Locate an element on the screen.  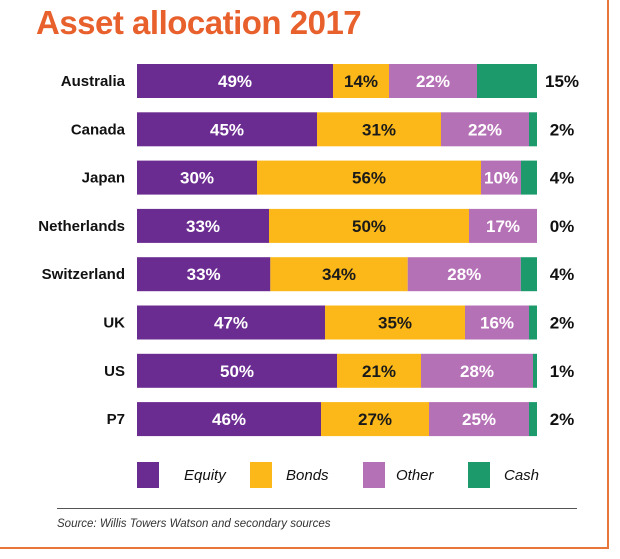
bar-p7-bonds is located at coordinates (375, 419).